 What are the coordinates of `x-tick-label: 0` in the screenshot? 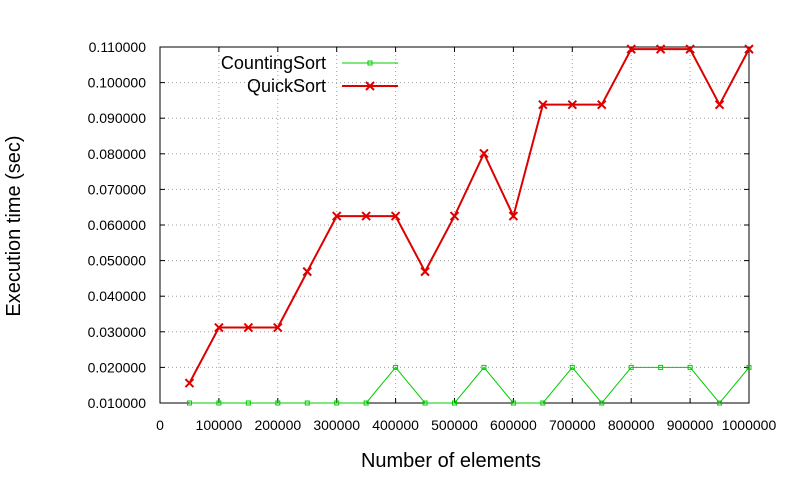 It's located at (160, 425).